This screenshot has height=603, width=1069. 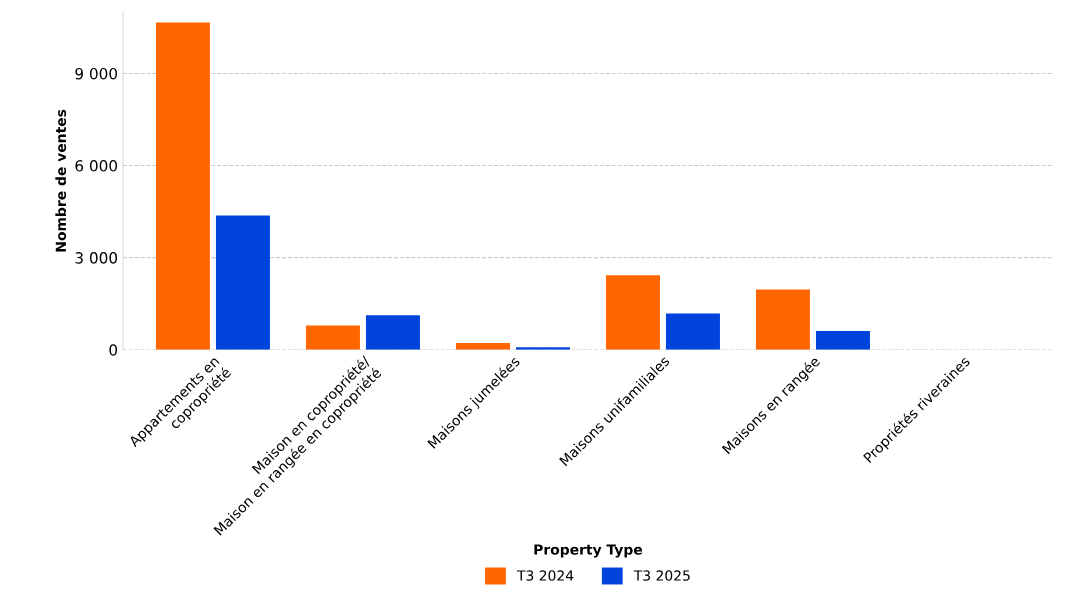 What do you see at coordinates (96, 258) in the screenshot?
I see `y-tick-label: 3 000` at bounding box center [96, 258].